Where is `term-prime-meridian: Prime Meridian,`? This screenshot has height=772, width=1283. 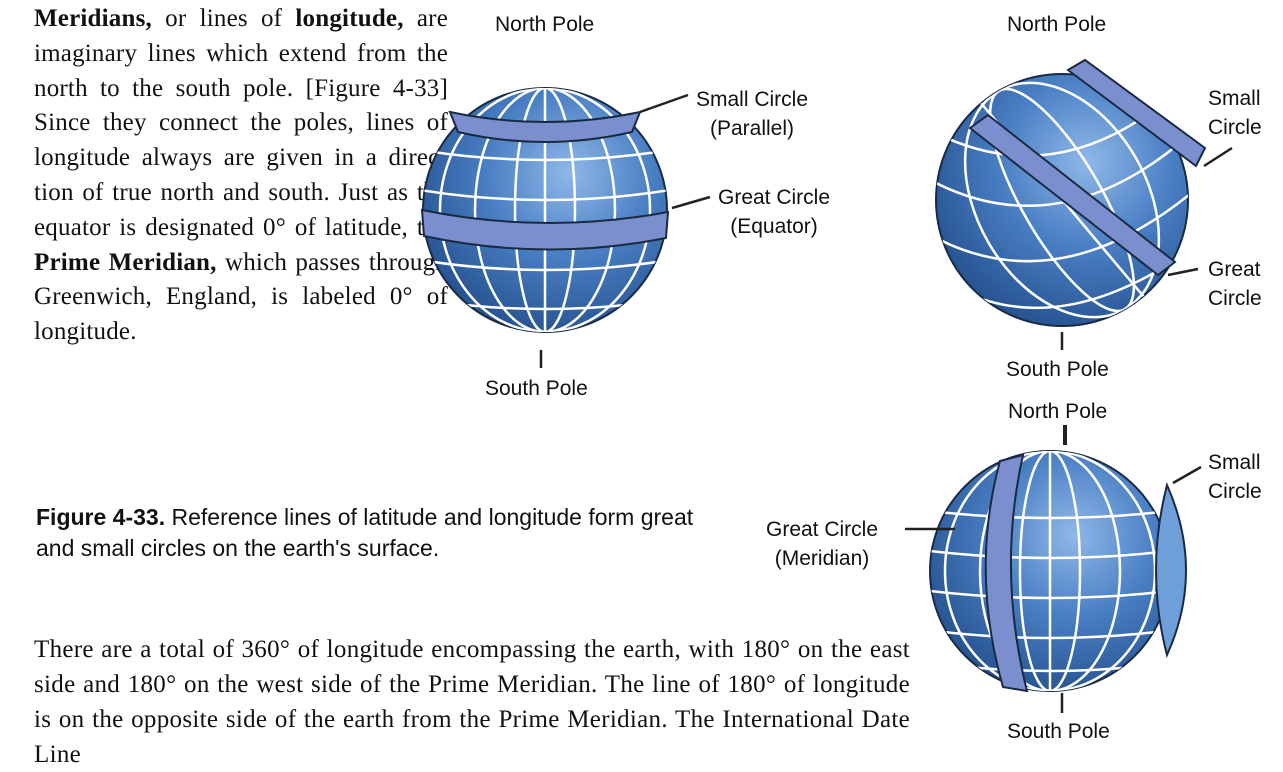 term-prime-meridian: Prime Meridian, is located at coordinates (125, 262).